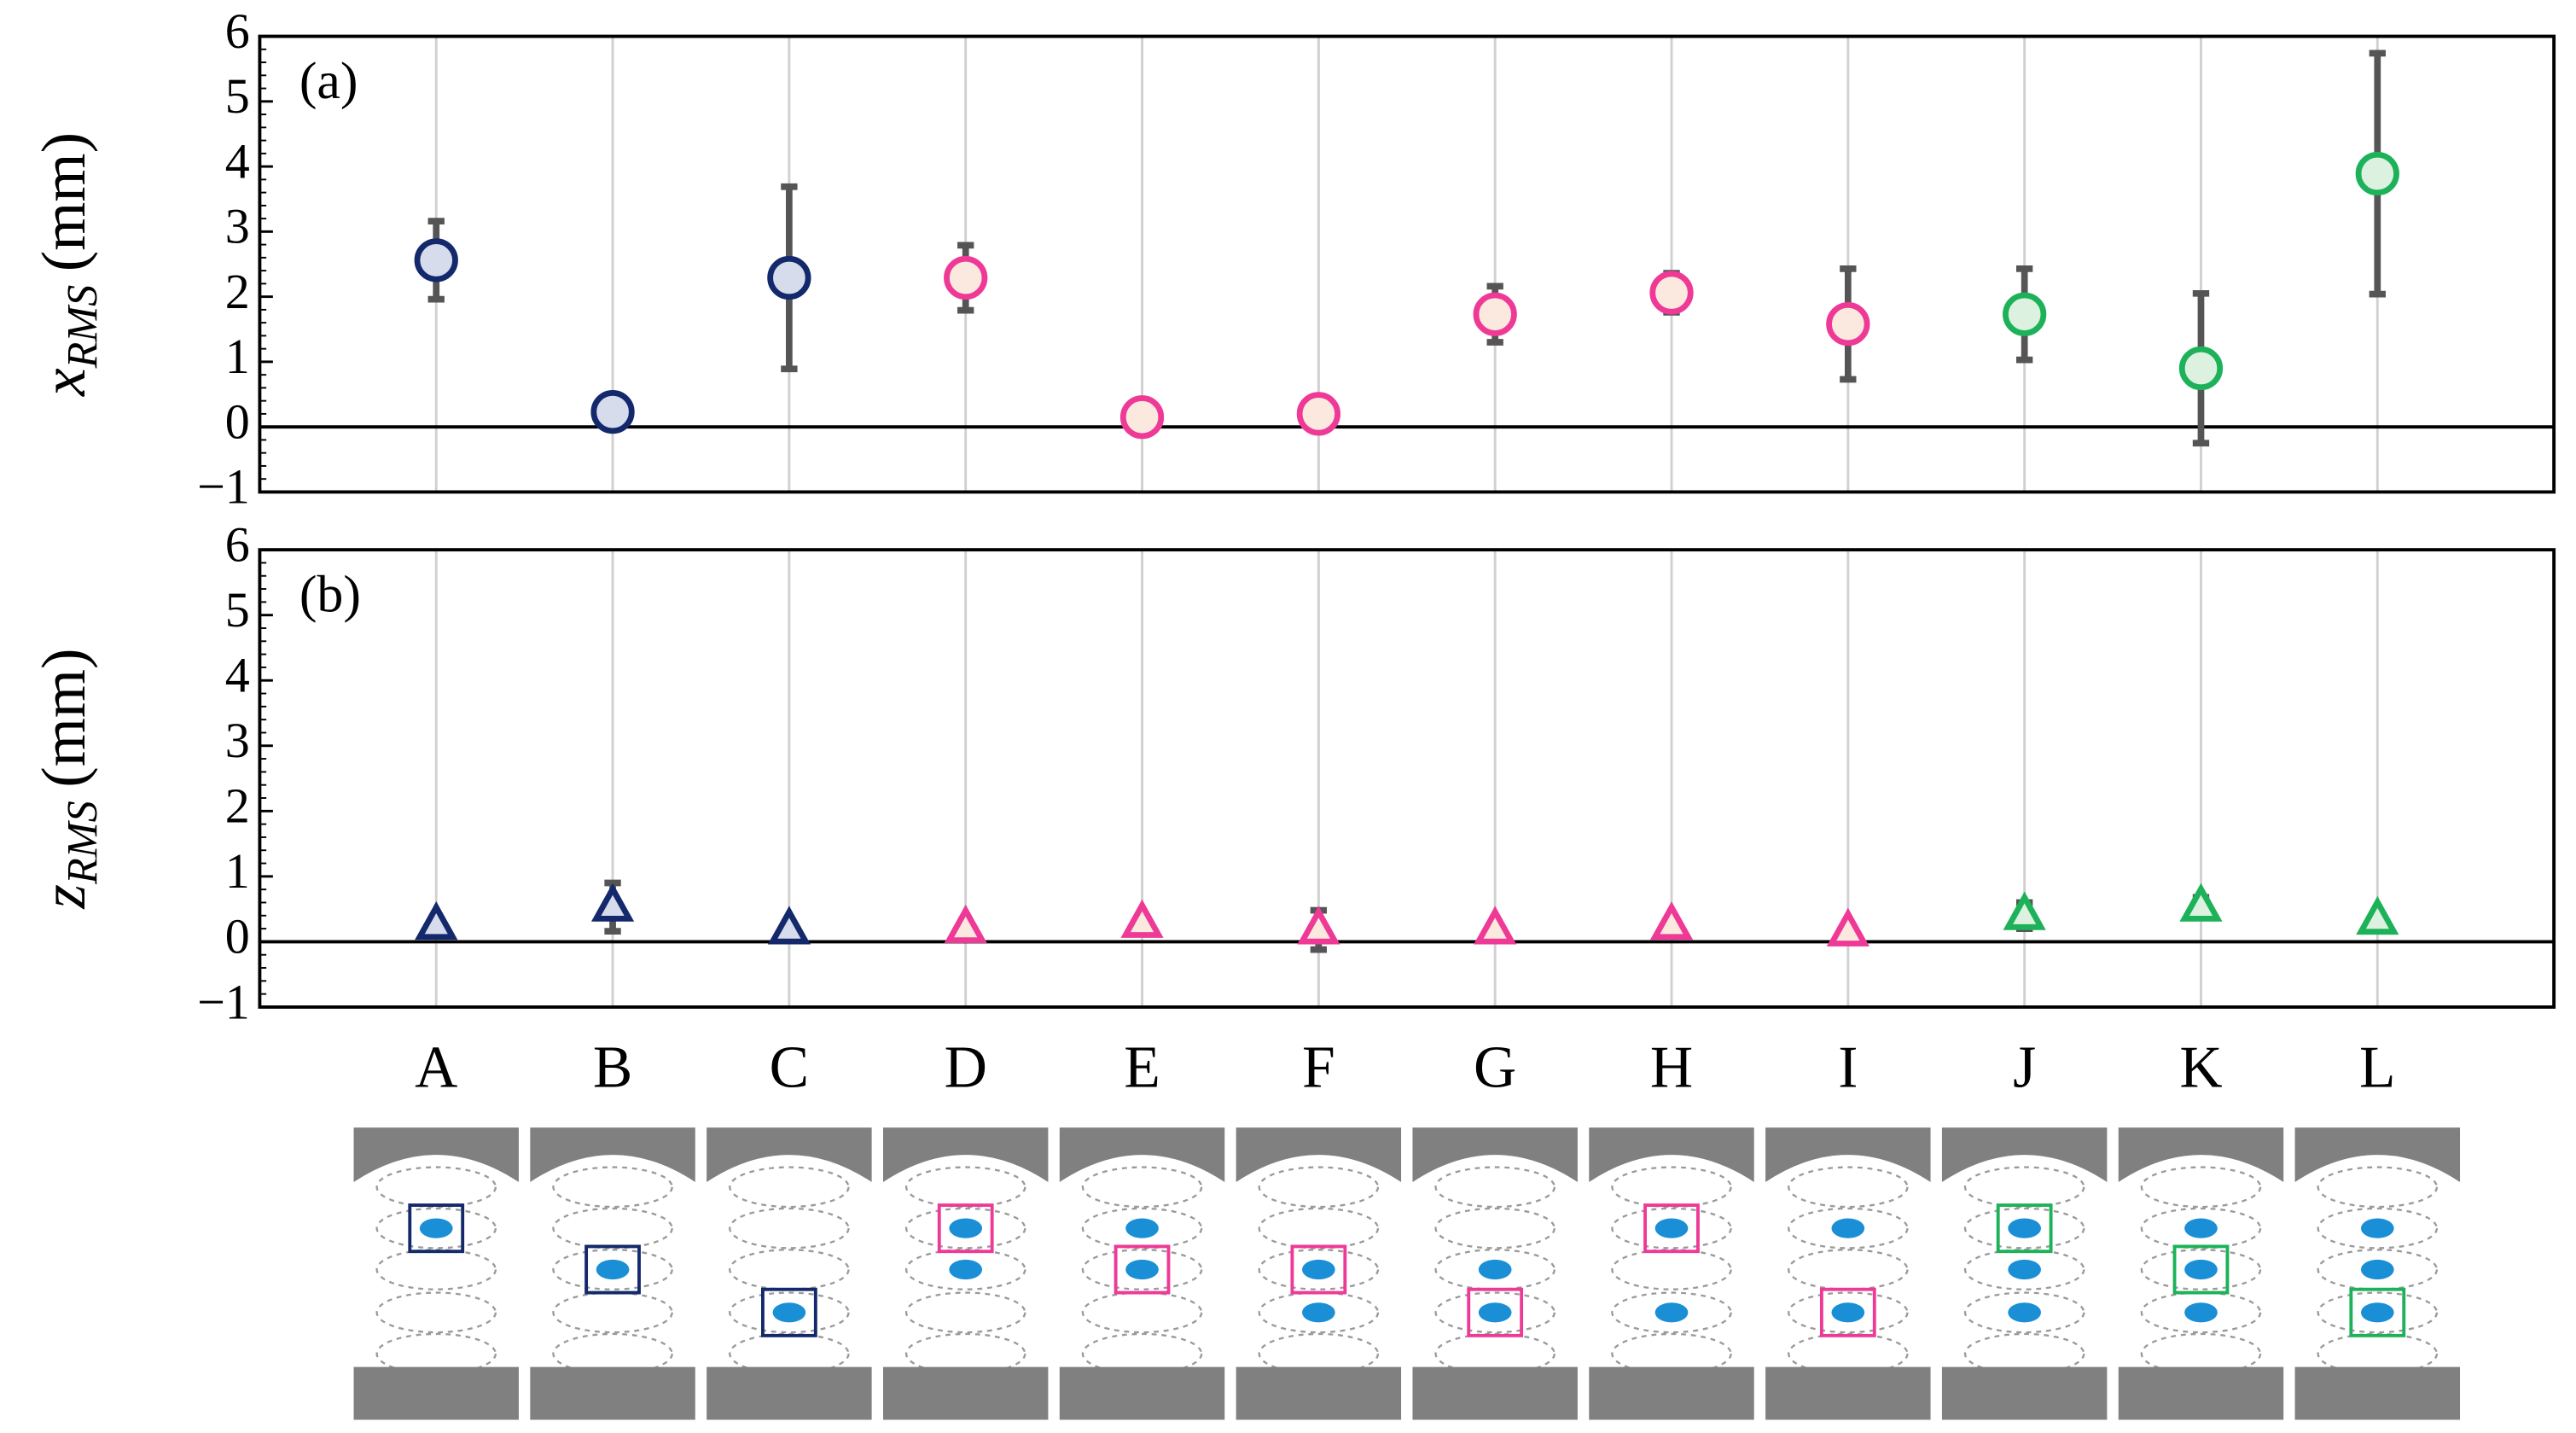 The width and height of the screenshot is (2576, 1433). What do you see at coordinates (64, 382) in the screenshot?
I see `y-label-symbol: x` at bounding box center [64, 382].